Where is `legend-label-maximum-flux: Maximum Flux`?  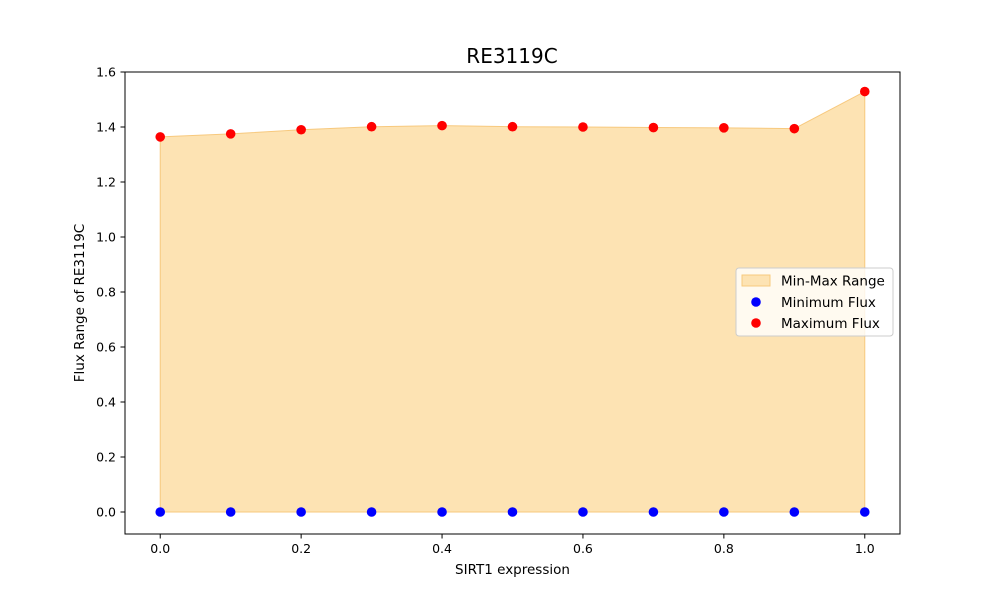
legend-label-maximum-flux: Maximum Flux is located at coordinates (830, 324).